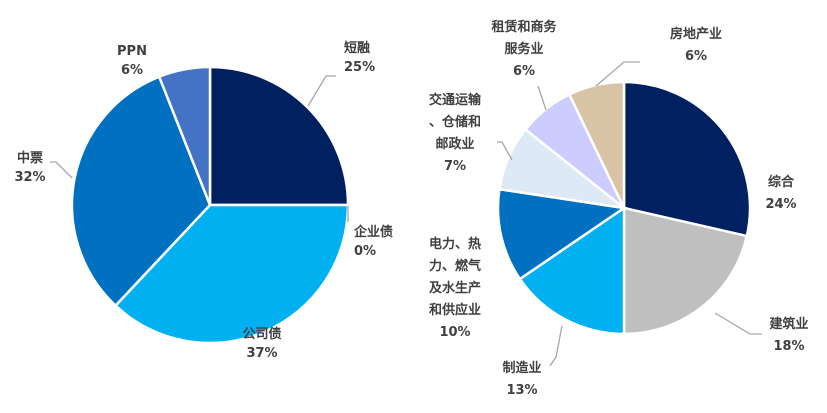 The height and width of the screenshot is (413, 827). I want to click on pie1-slice-4-percent: 32%, so click(29, 177).